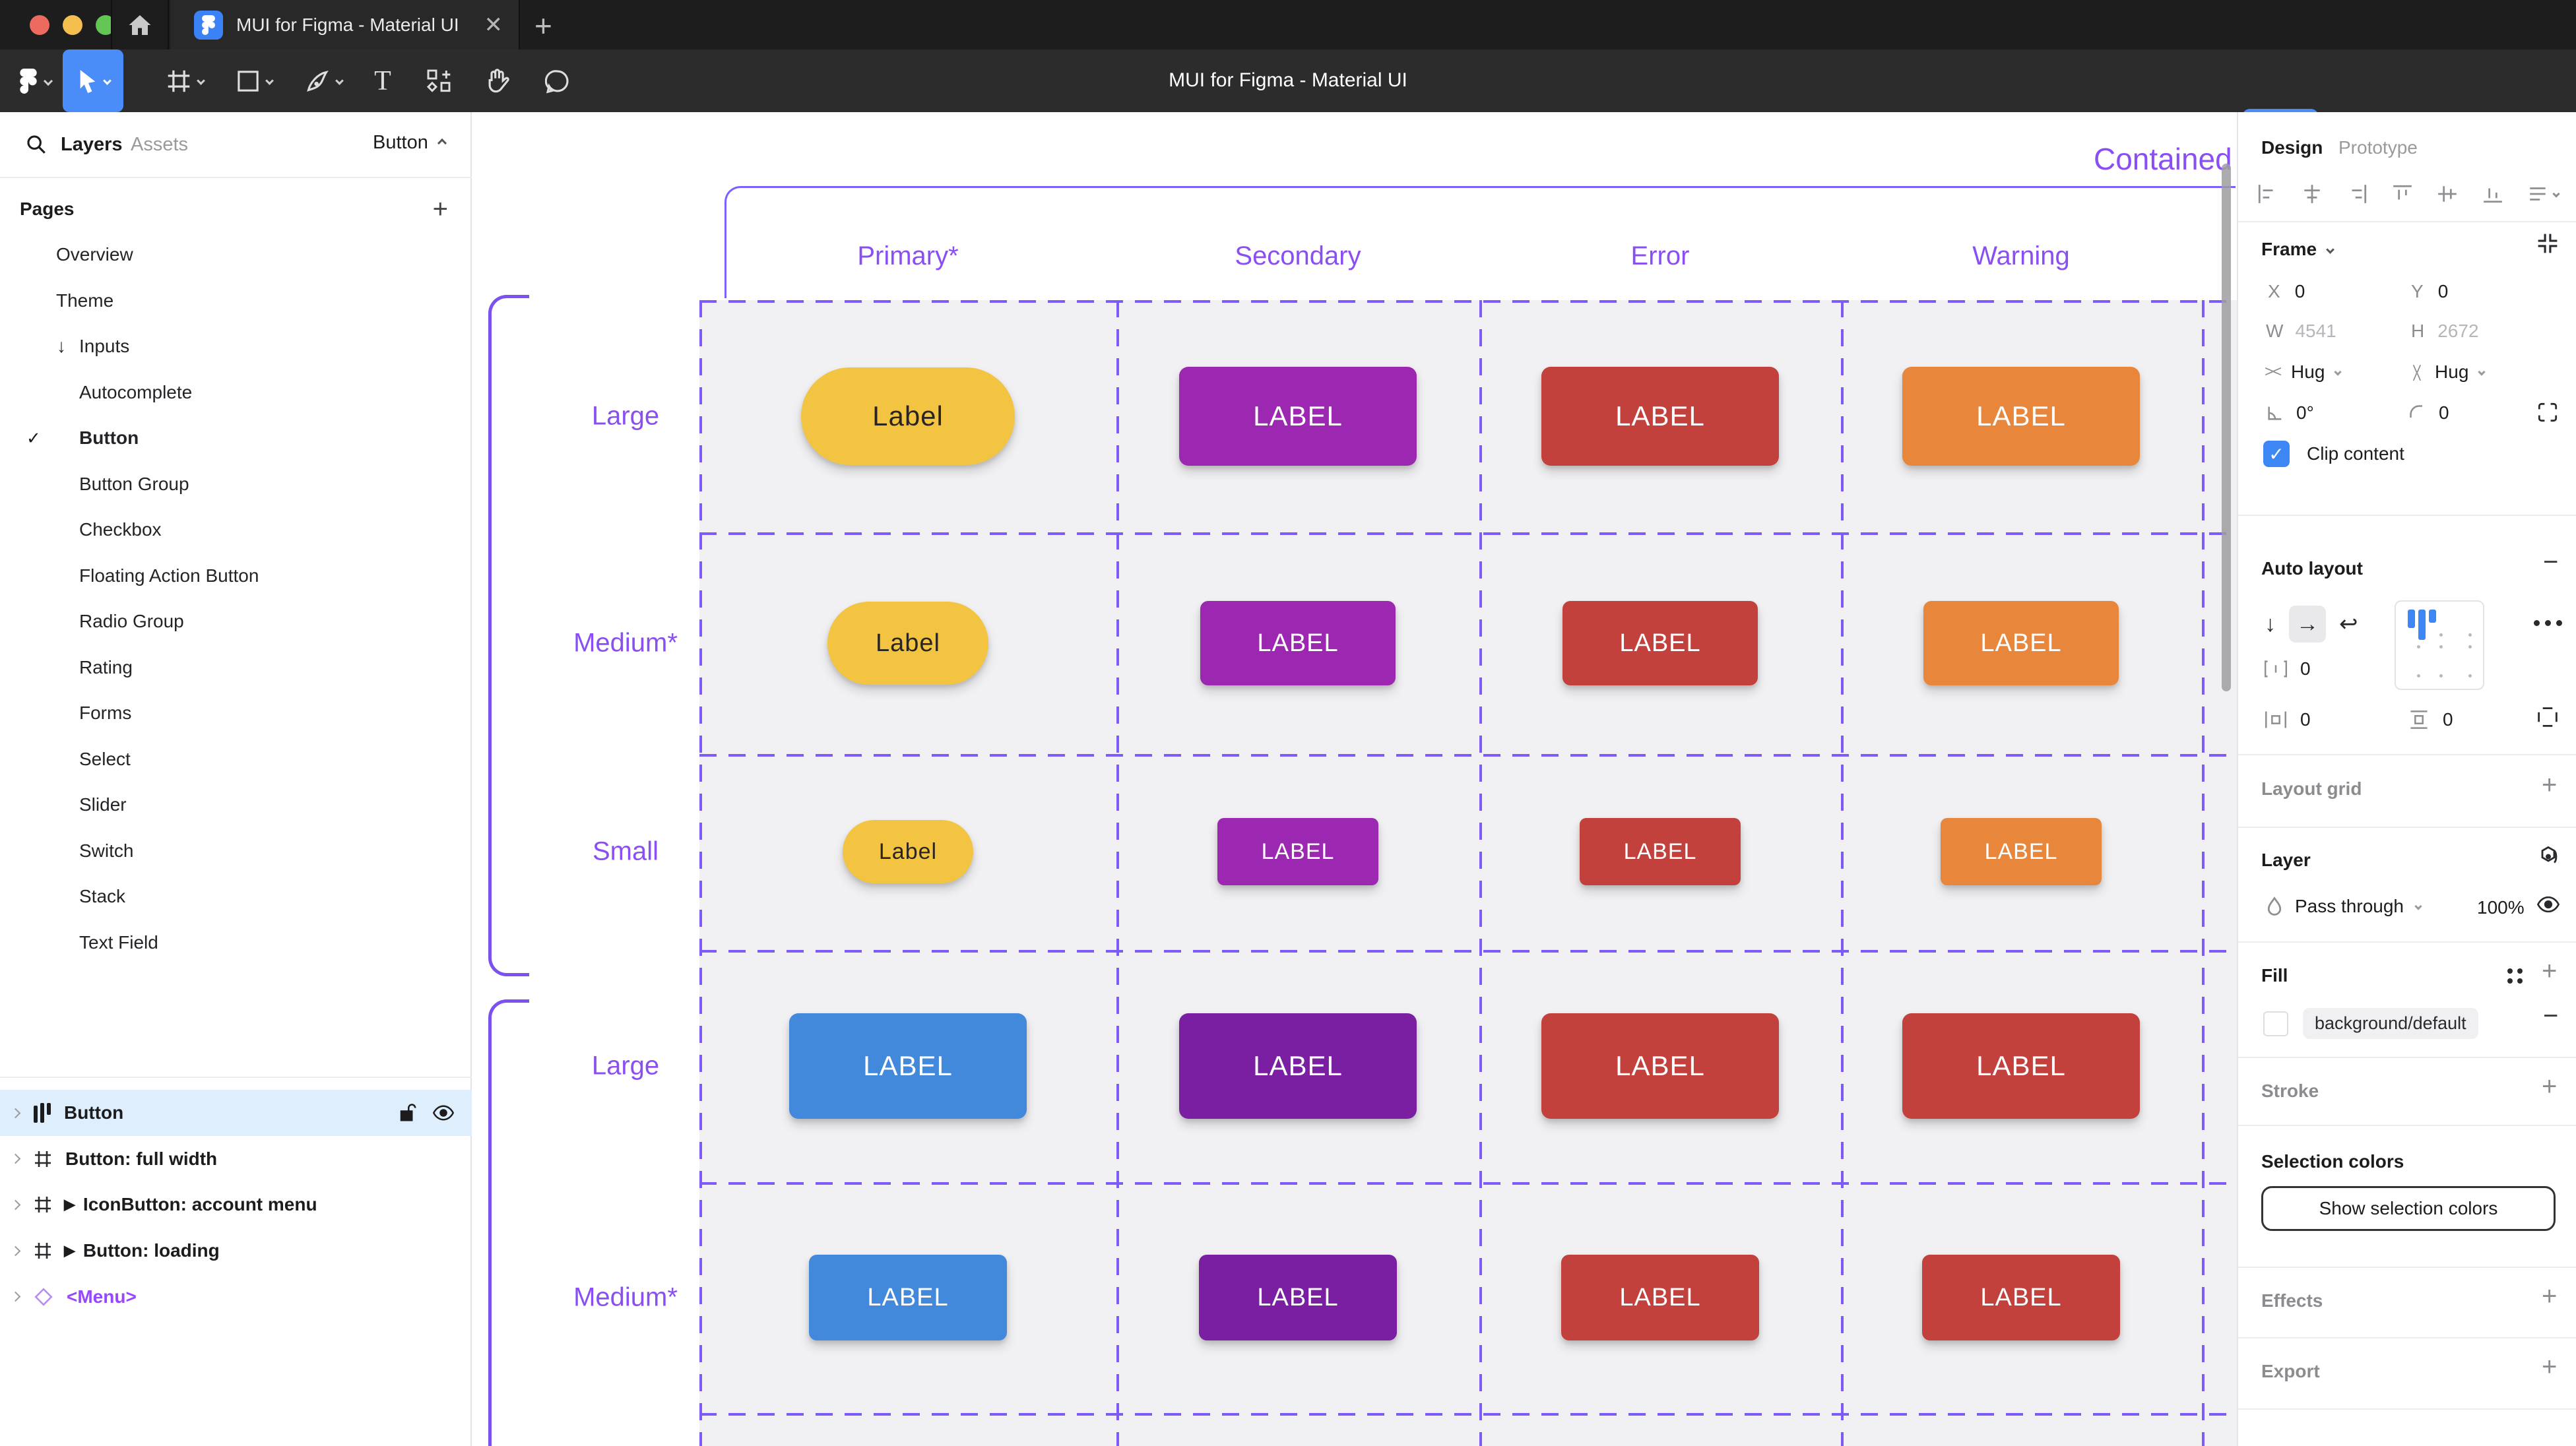 This screenshot has width=2576, height=1446. I want to click on search-icon, so click(36, 144).